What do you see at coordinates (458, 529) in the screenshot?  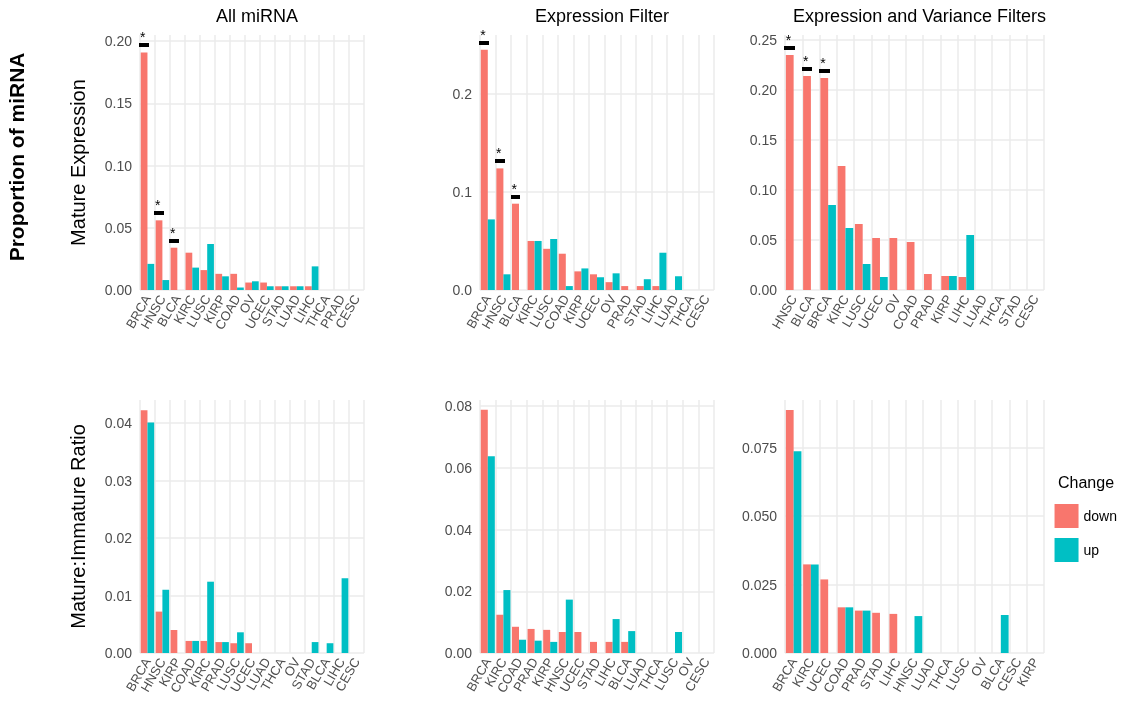 I see `y-tick-label: 0.04` at bounding box center [458, 529].